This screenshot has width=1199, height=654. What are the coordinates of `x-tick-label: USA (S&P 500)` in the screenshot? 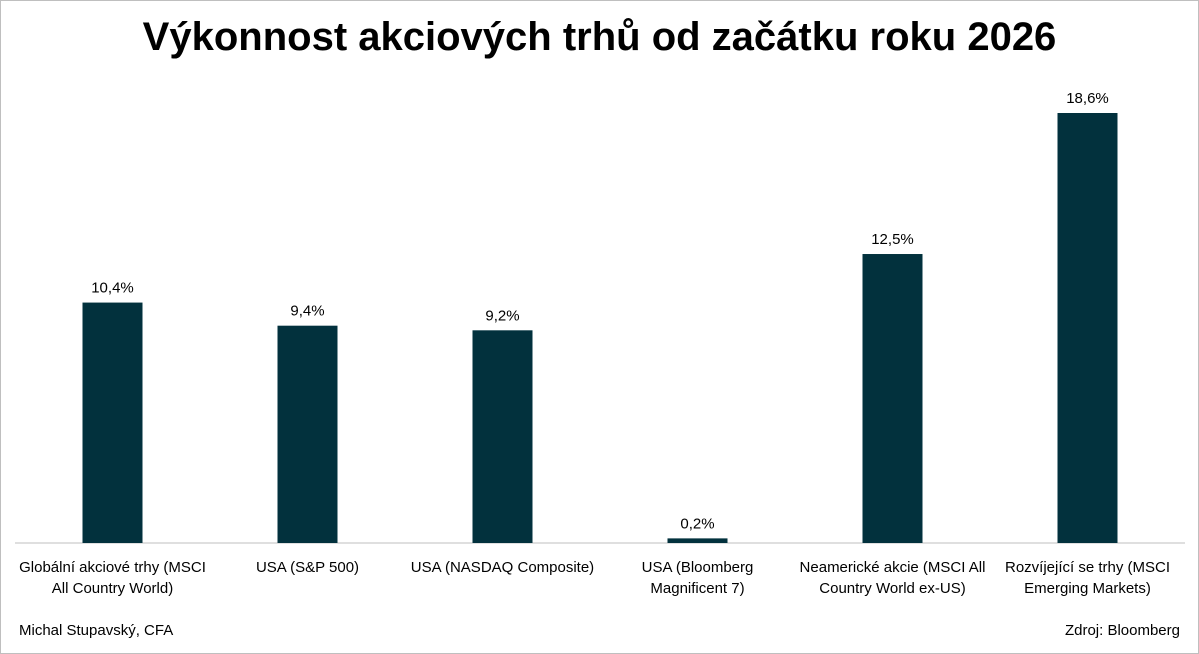 It's located at (307, 567).